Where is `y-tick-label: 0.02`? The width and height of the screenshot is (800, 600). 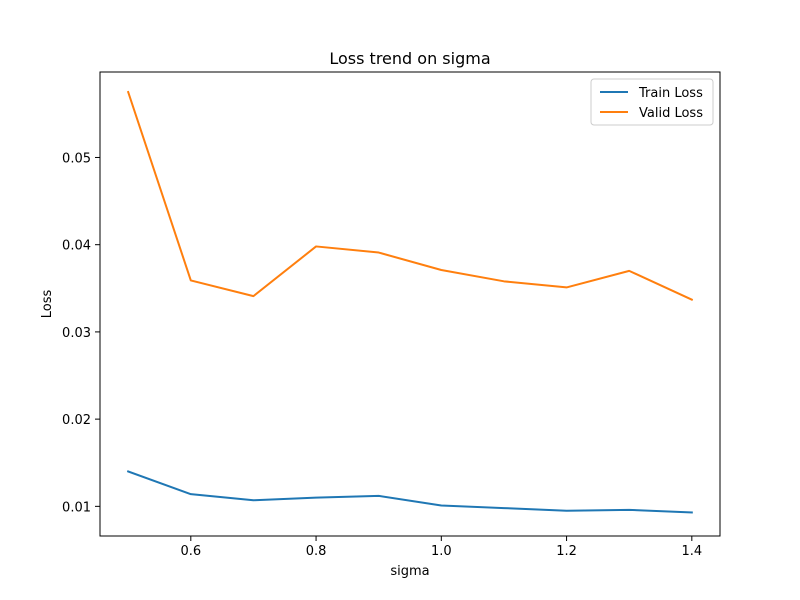
y-tick-label: 0.02 is located at coordinates (76, 420).